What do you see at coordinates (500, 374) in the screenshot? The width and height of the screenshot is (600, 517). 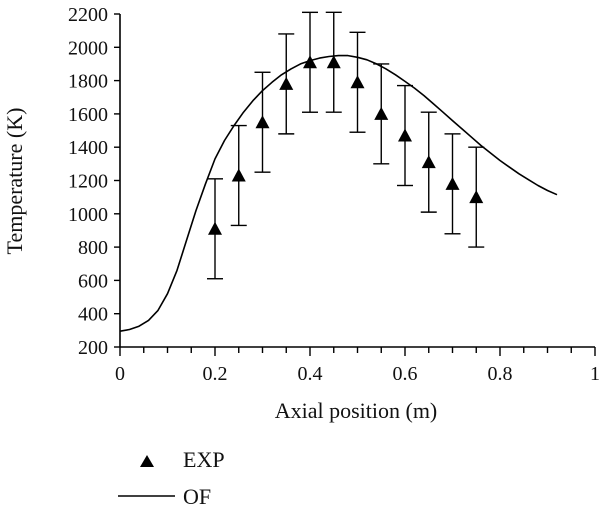 I see `x-tick-label: 0.8` at bounding box center [500, 374].